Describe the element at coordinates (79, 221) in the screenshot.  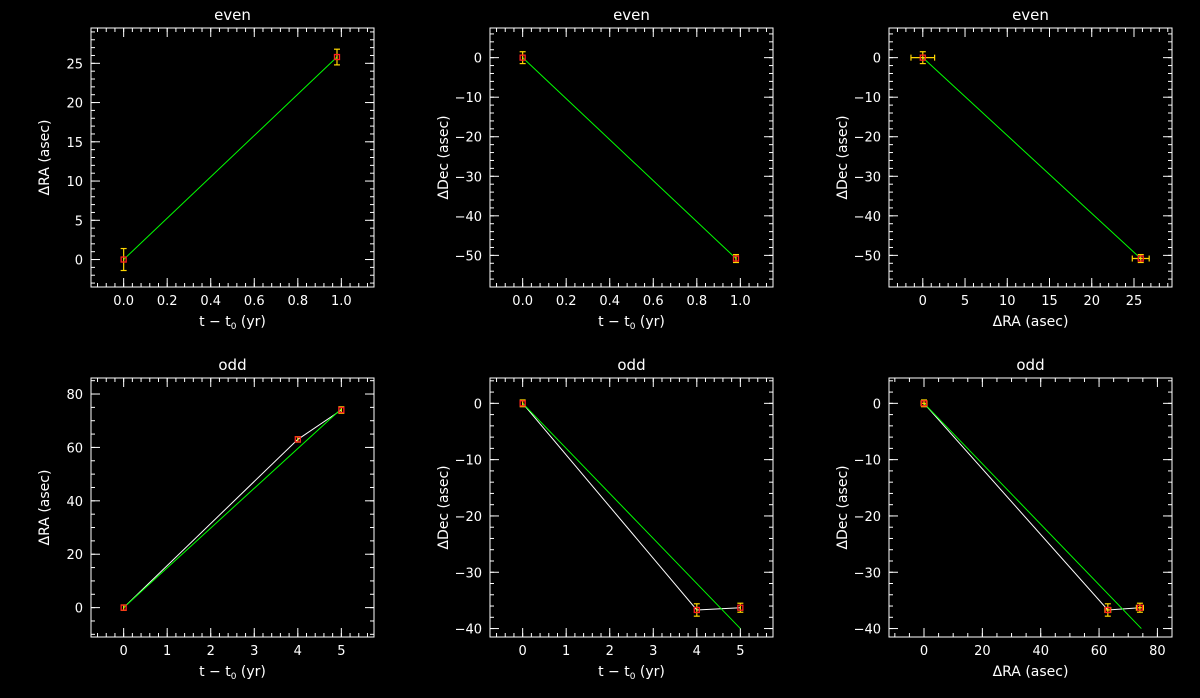
I see `y-tick-label: 5` at that location.